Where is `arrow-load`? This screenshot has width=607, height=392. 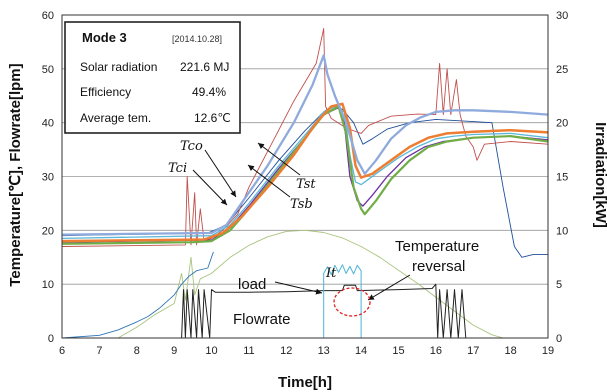 arrow-load is located at coordinates (298, 288).